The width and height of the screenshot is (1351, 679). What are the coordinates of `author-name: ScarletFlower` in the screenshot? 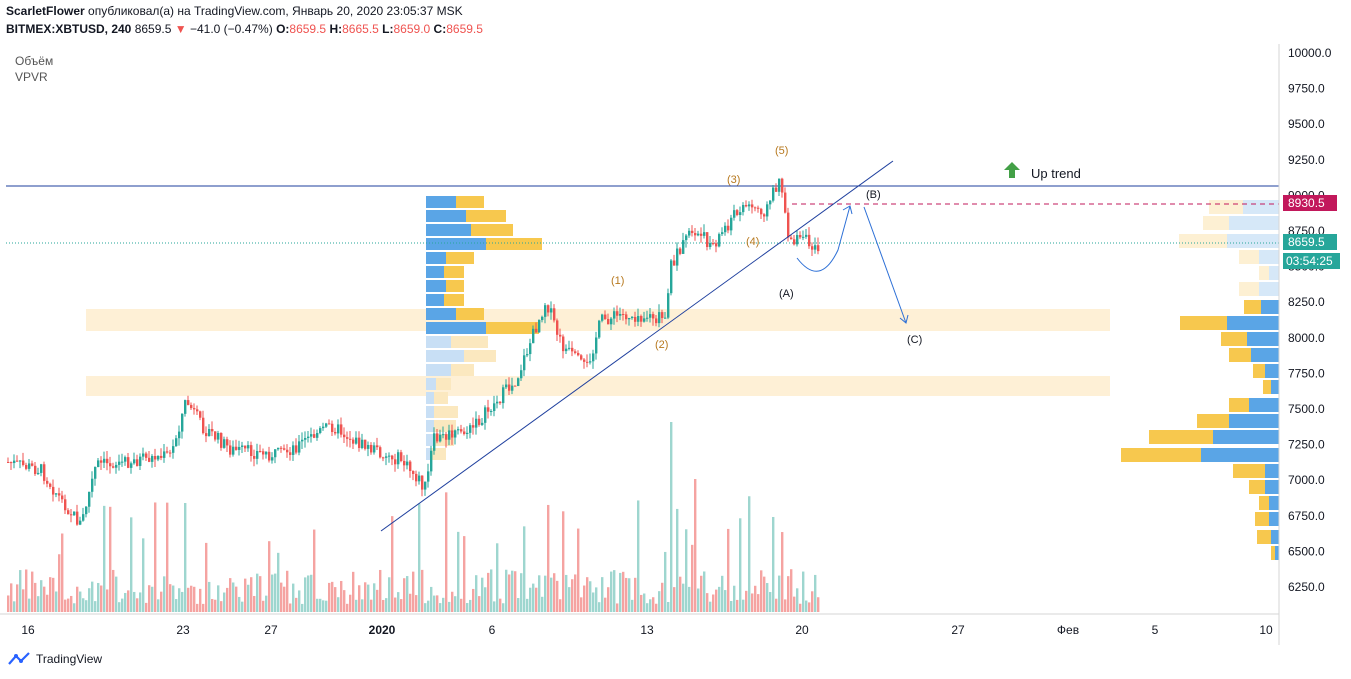 It's located at (45, 11).